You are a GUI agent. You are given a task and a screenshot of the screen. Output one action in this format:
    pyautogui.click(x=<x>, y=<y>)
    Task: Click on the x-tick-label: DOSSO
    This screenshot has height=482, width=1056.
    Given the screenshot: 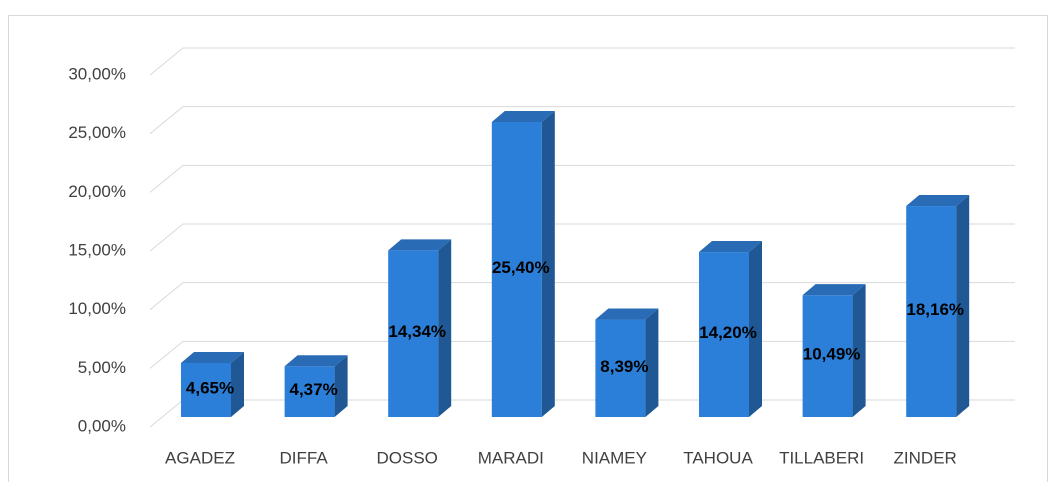 What is the action you would take?
    pyautogui.click(x=406, y=457)
    